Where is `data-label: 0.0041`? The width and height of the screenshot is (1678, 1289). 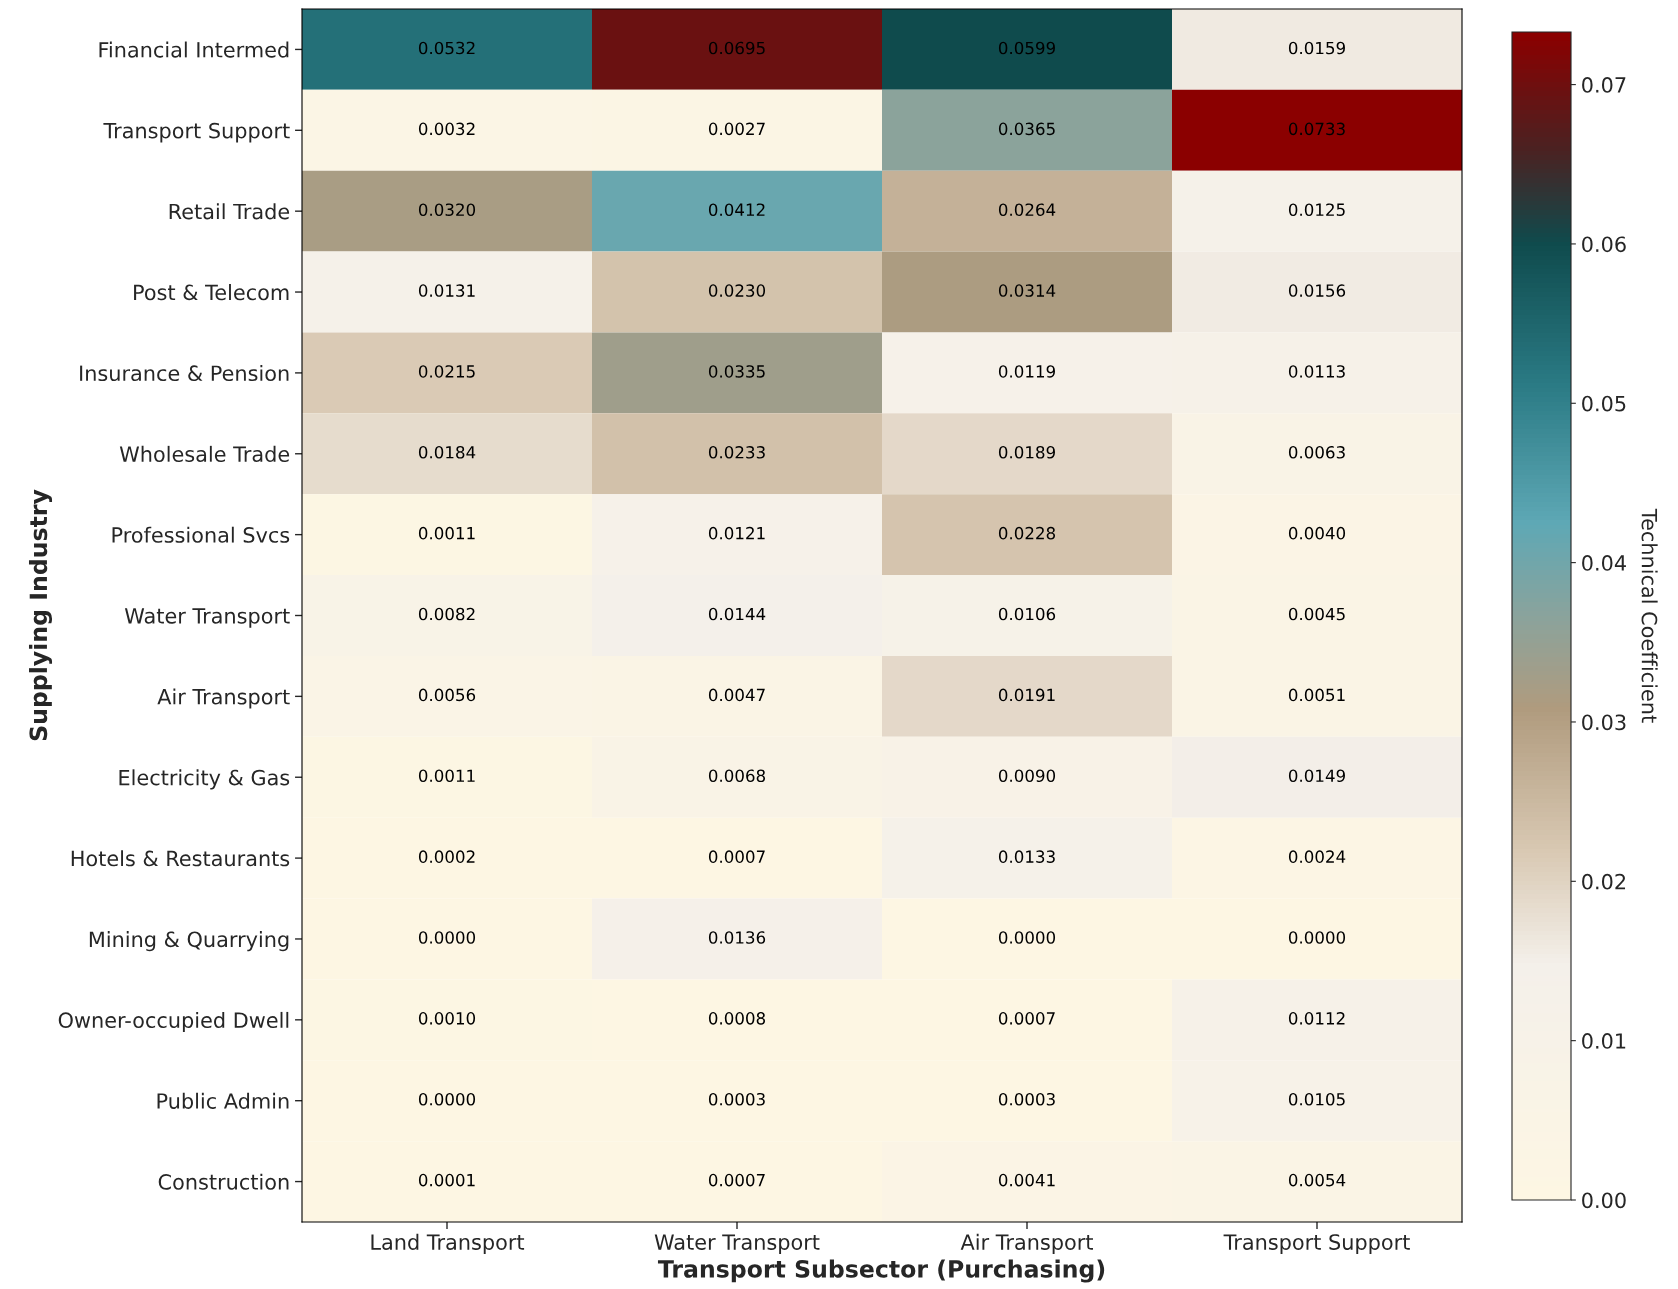
data-label: 0.0041 is located at coordinates (1026, 1180).